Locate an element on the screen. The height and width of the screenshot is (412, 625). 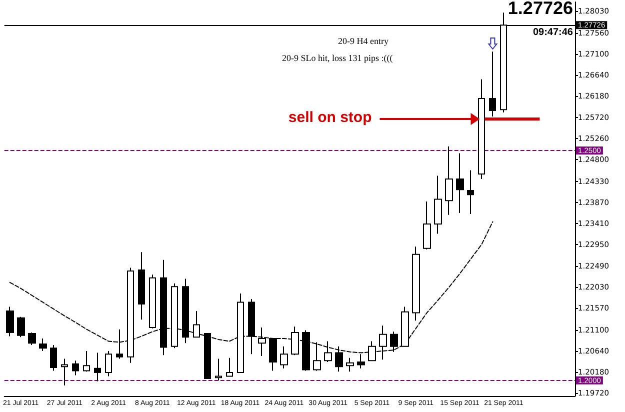
annotation: 20-9 H4 entry is located at coordinates (363, 41).